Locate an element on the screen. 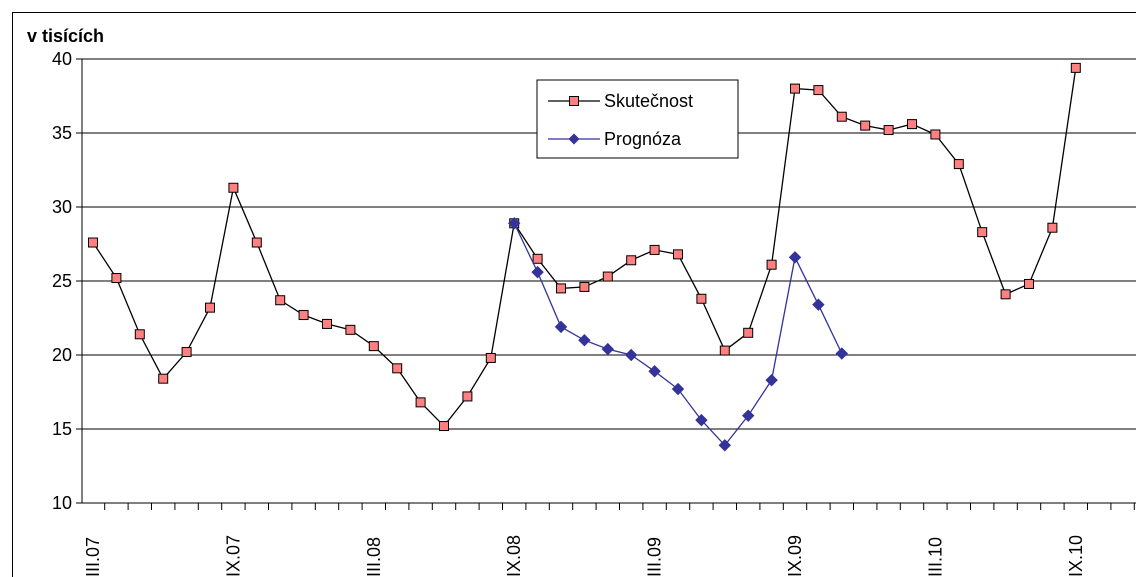 The image size is (1136, 577). x-tick-label: III.10 is located at coordinates (935, 557).